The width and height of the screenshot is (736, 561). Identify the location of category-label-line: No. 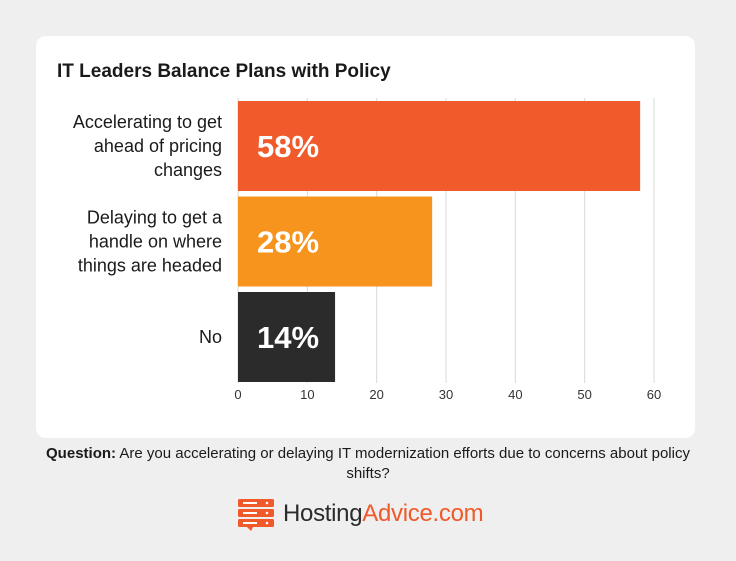
(210, 337).